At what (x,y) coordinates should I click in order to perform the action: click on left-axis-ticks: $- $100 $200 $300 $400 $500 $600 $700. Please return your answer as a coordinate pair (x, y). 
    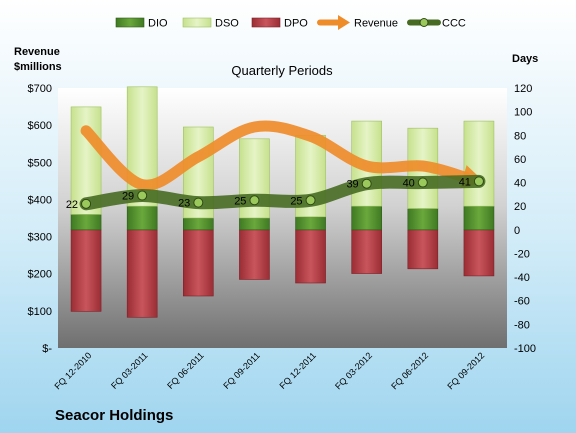
    Looking at the image, I should click on (40, 219).